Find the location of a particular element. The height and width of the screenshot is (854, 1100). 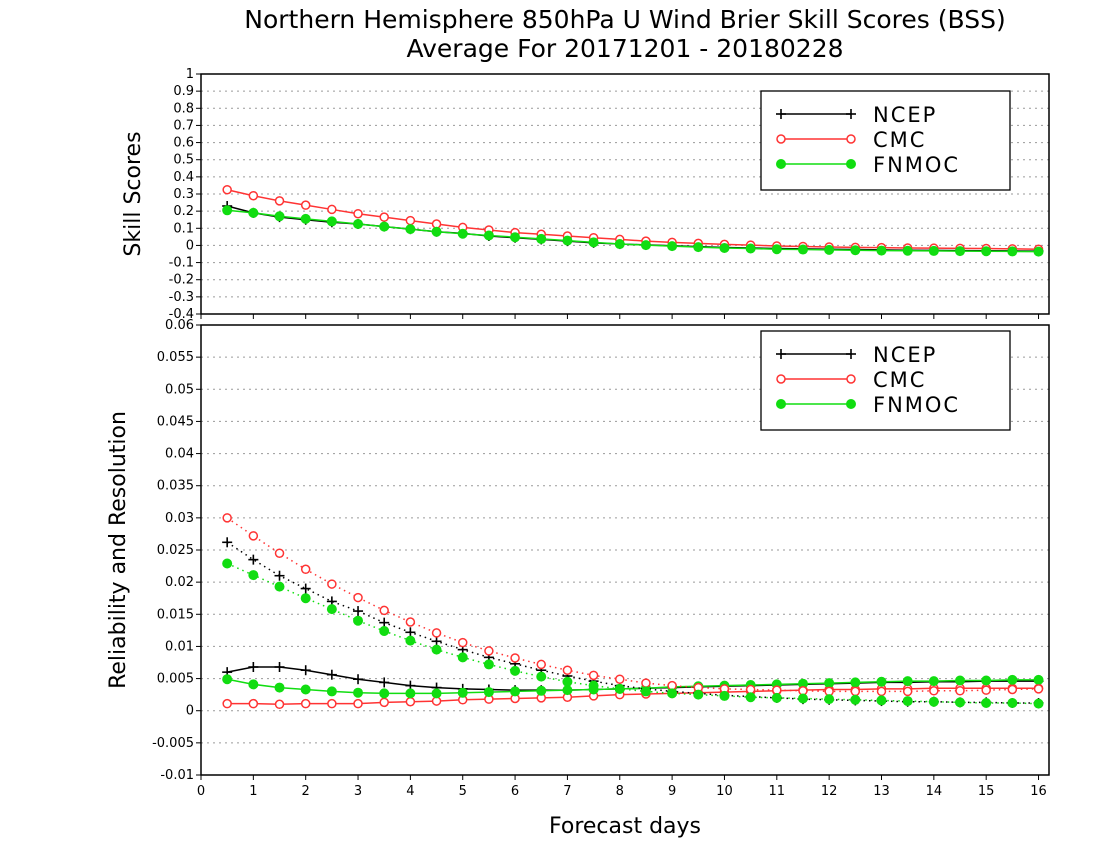

panel1-legend-entry-cmc-marker-end is located at coordinates (851, 139).